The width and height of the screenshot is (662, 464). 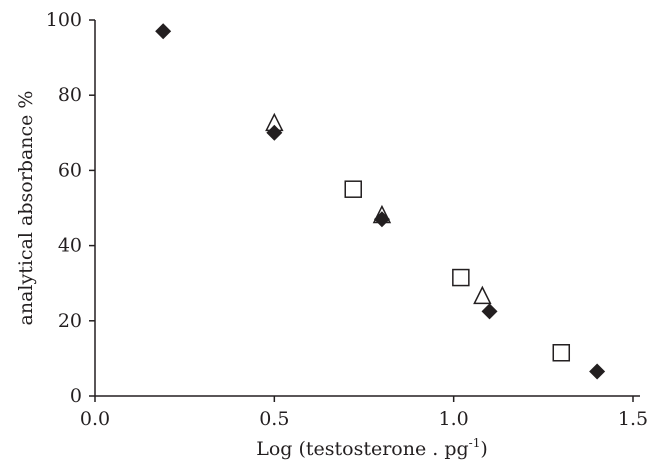 I want to click on x-axis-label: Log (testosterone . pg-1), so click(x=372, y=448).